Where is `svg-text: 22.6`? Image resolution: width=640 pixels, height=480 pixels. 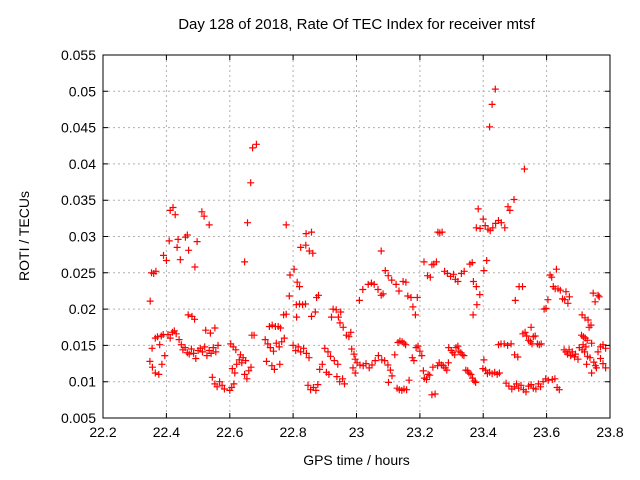
svg-text: 22.6 is located at coordinates (229, 432).